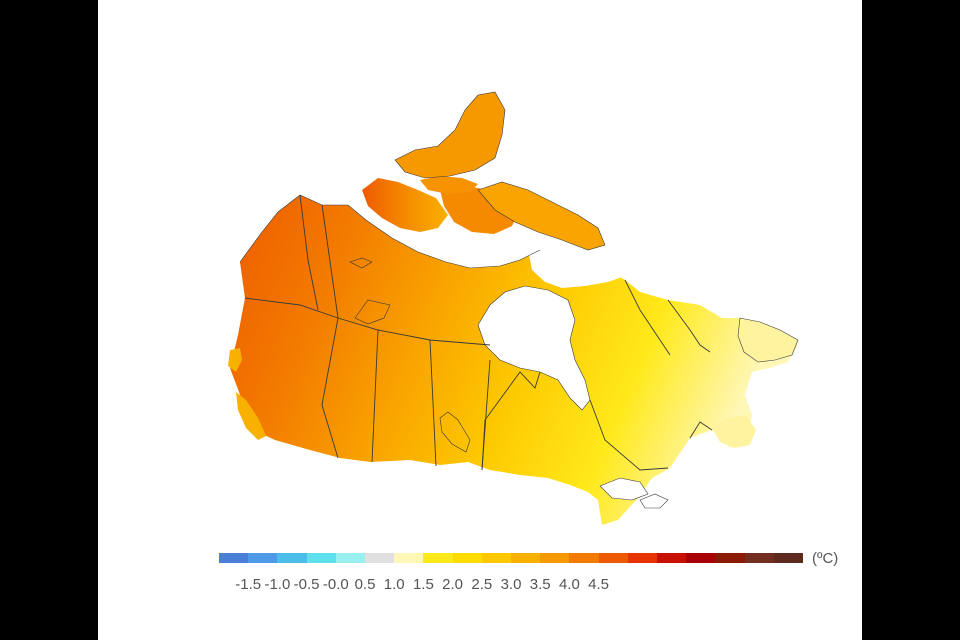 The width and height of the screenshot is (960, 640). What do you see at coordinates (405, 205) in the screenshot?
I see `arctic-island-west` at bounding box center [405, 205].